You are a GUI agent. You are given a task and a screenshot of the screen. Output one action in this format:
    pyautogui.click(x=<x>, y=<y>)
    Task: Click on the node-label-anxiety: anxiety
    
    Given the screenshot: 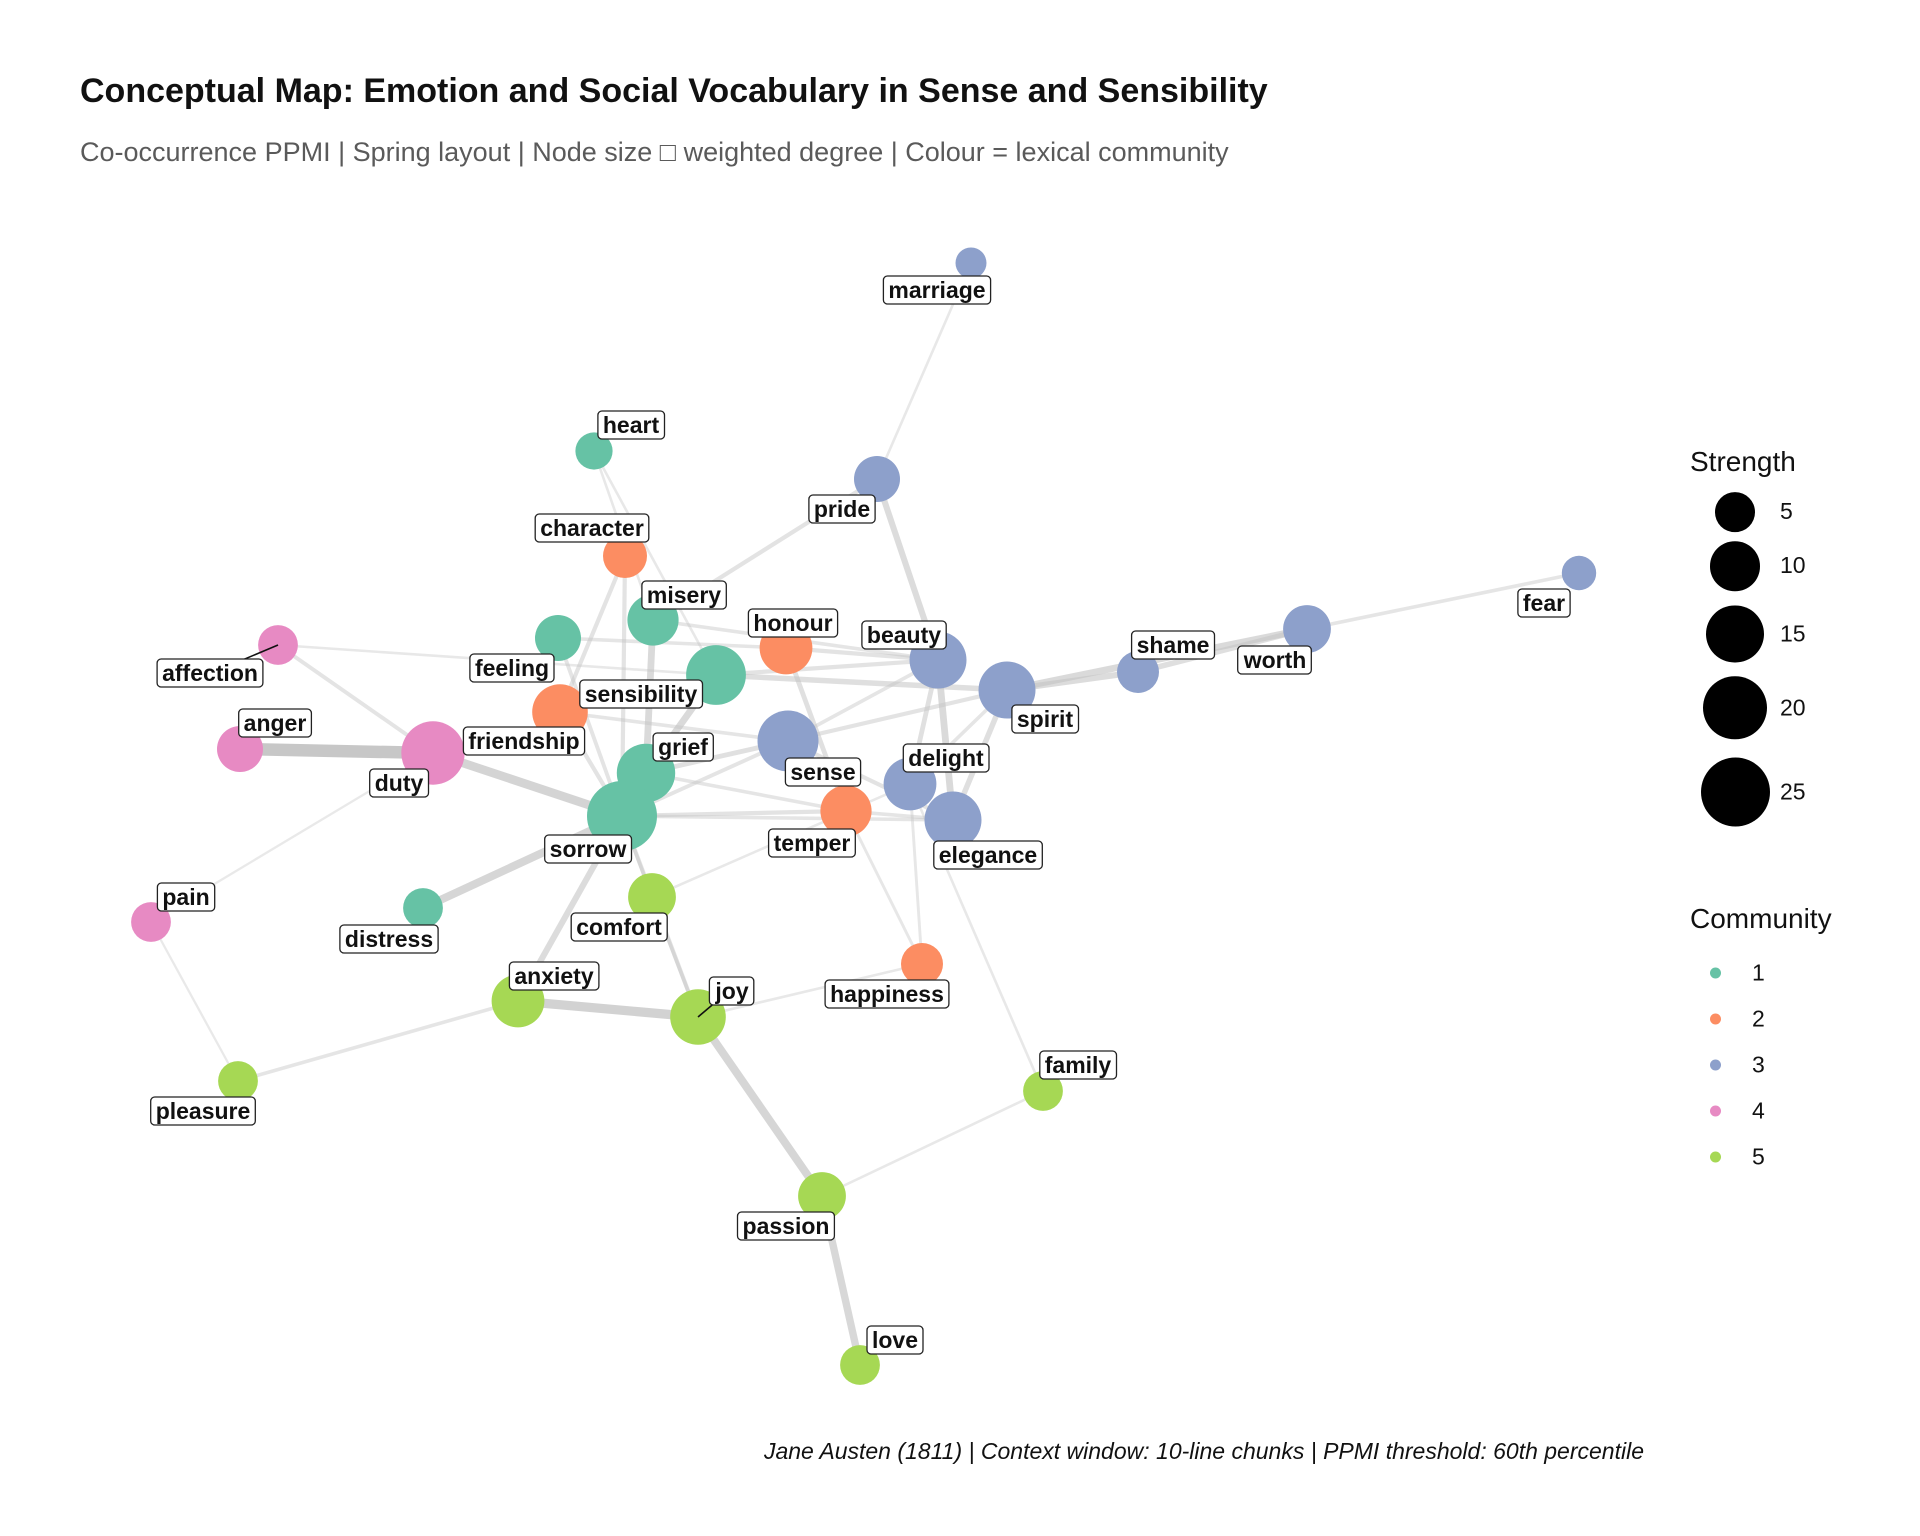 What is the action you would take?
    pyautogui.click(x=554, y=976)
    